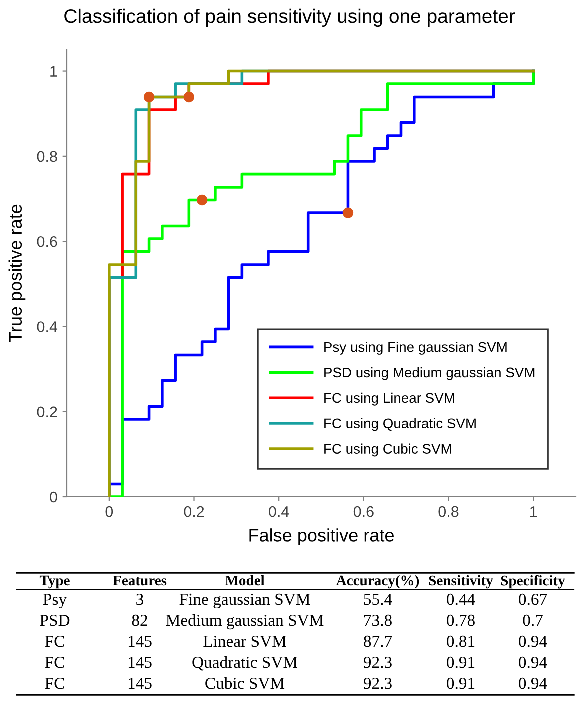  What do you see at coordinates (17, 273) in the screenshot?
I see `y-axis-title: True positive rate` at bounding box center [17, 273].